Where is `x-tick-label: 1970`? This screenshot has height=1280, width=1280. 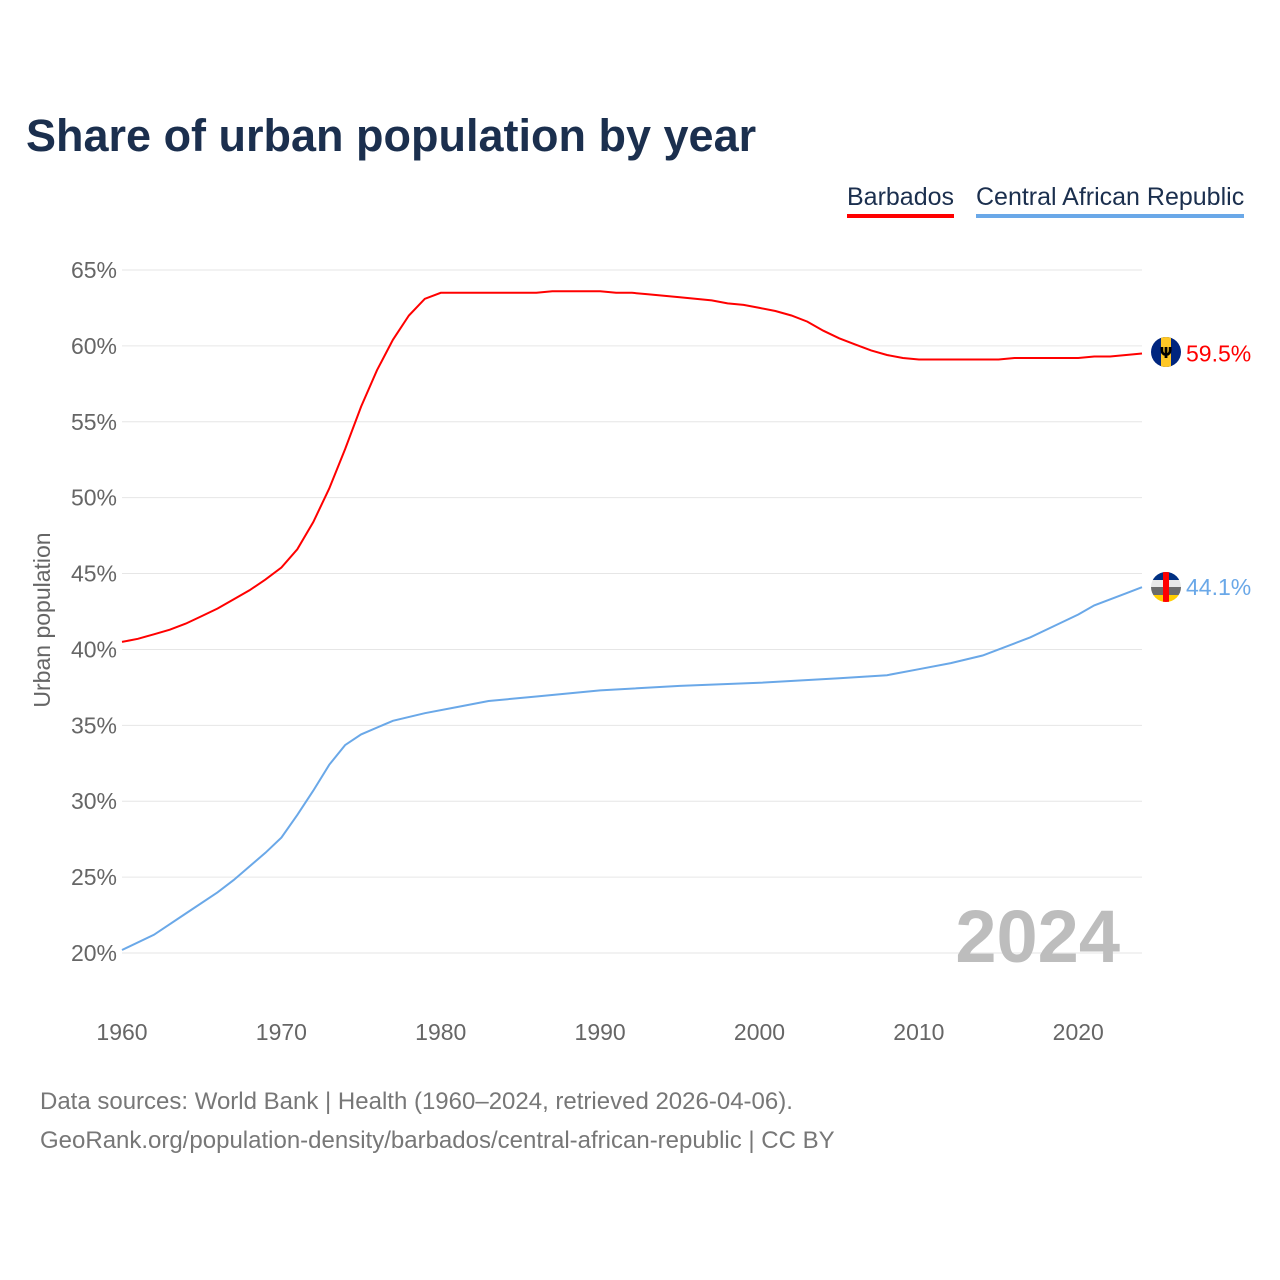 x-tick-label: 1970 is located at coordinates (281, 1032).